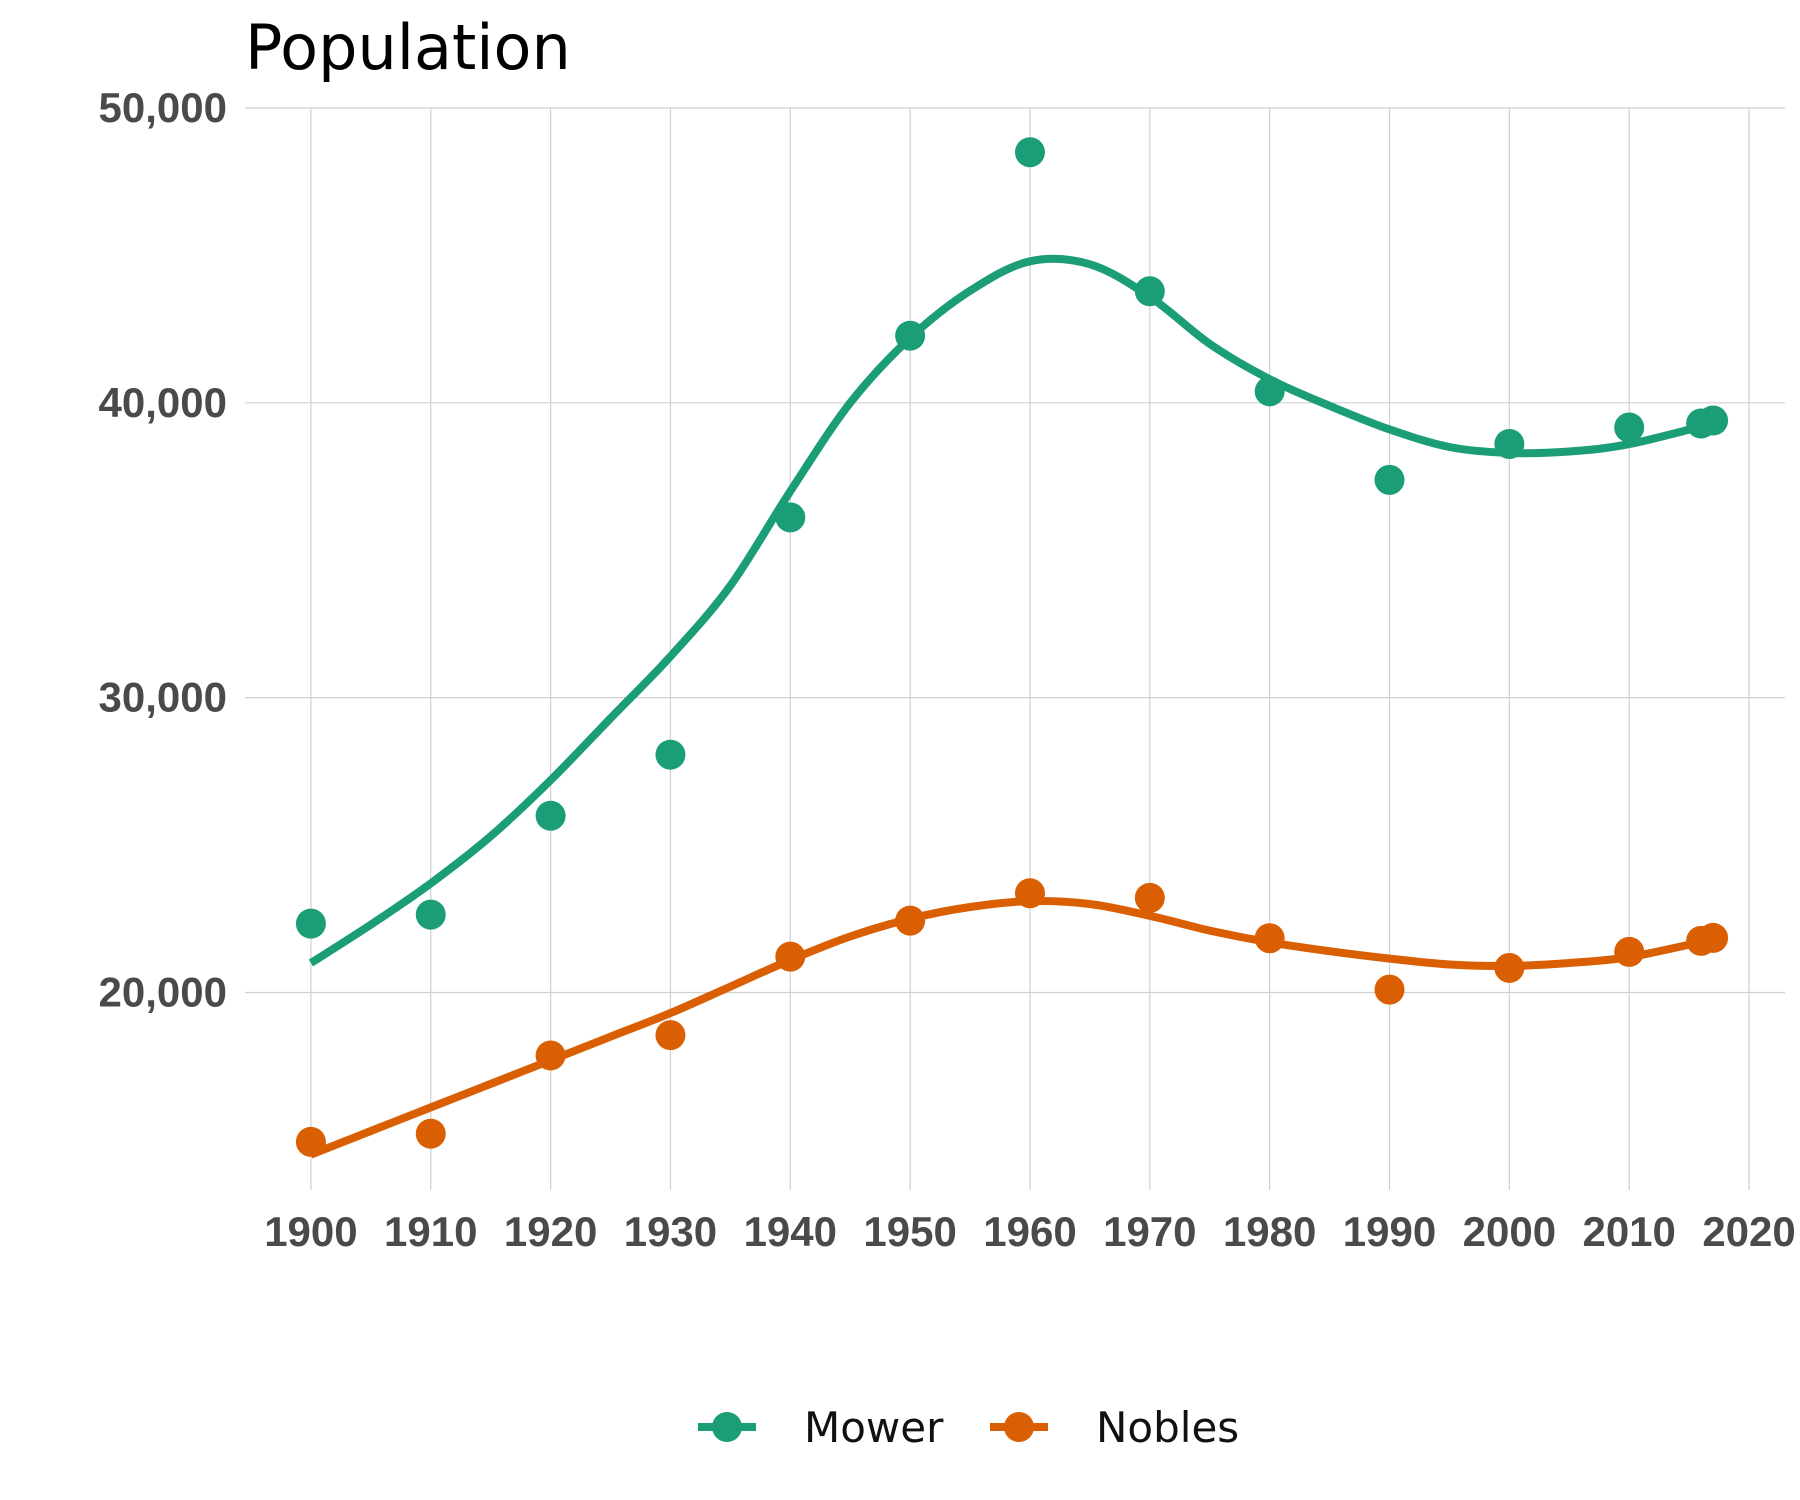  I want to click on legend-label-mower: Mower, so click(874, 1427).